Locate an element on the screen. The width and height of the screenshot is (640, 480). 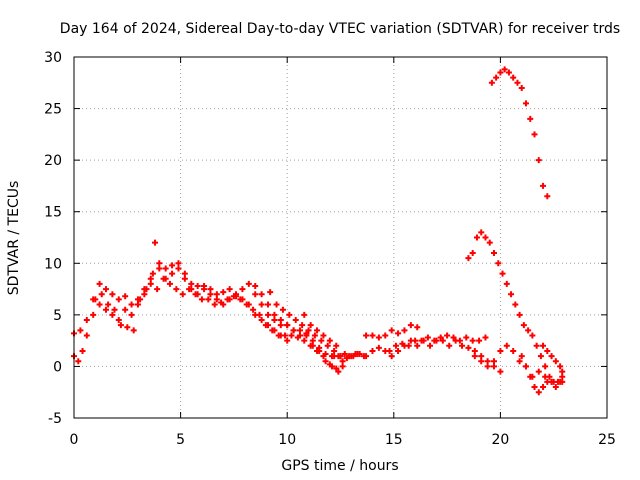
y-tick-label: 5 is located at coordinates (57, 316).